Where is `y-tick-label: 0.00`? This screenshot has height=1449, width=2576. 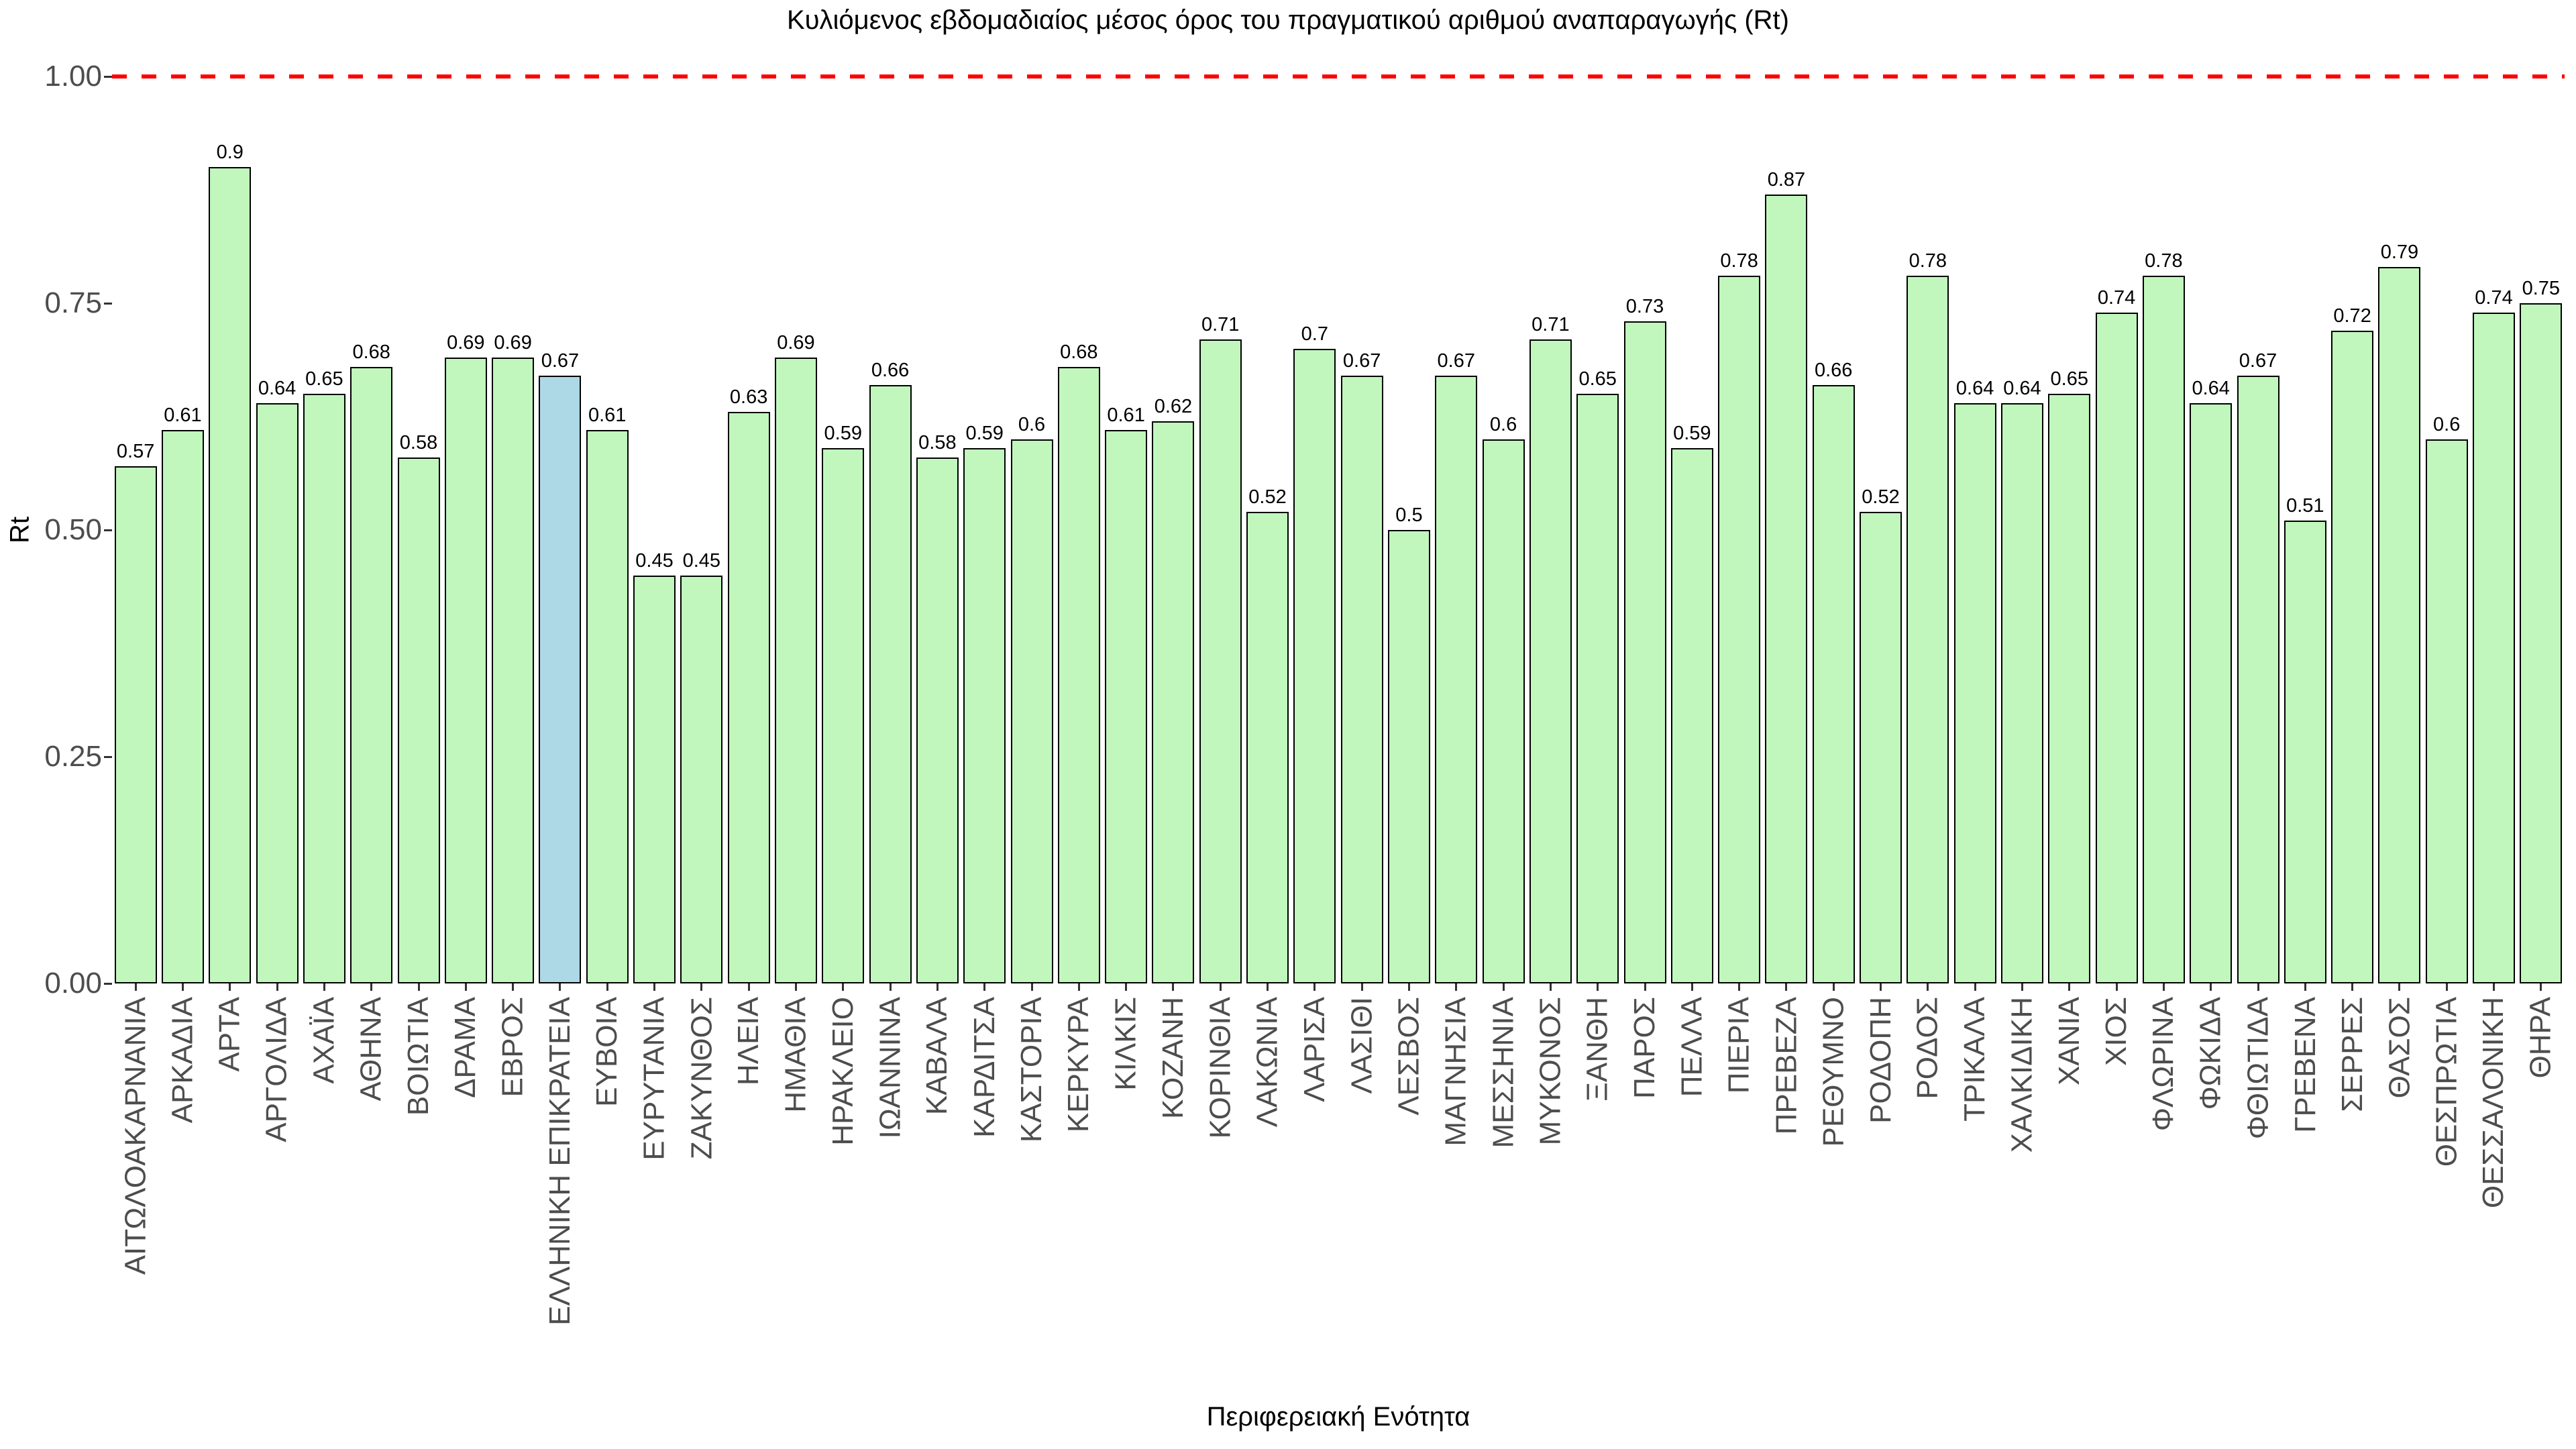 y-tick-label: 0.00 is located at coordinates (73, 983).